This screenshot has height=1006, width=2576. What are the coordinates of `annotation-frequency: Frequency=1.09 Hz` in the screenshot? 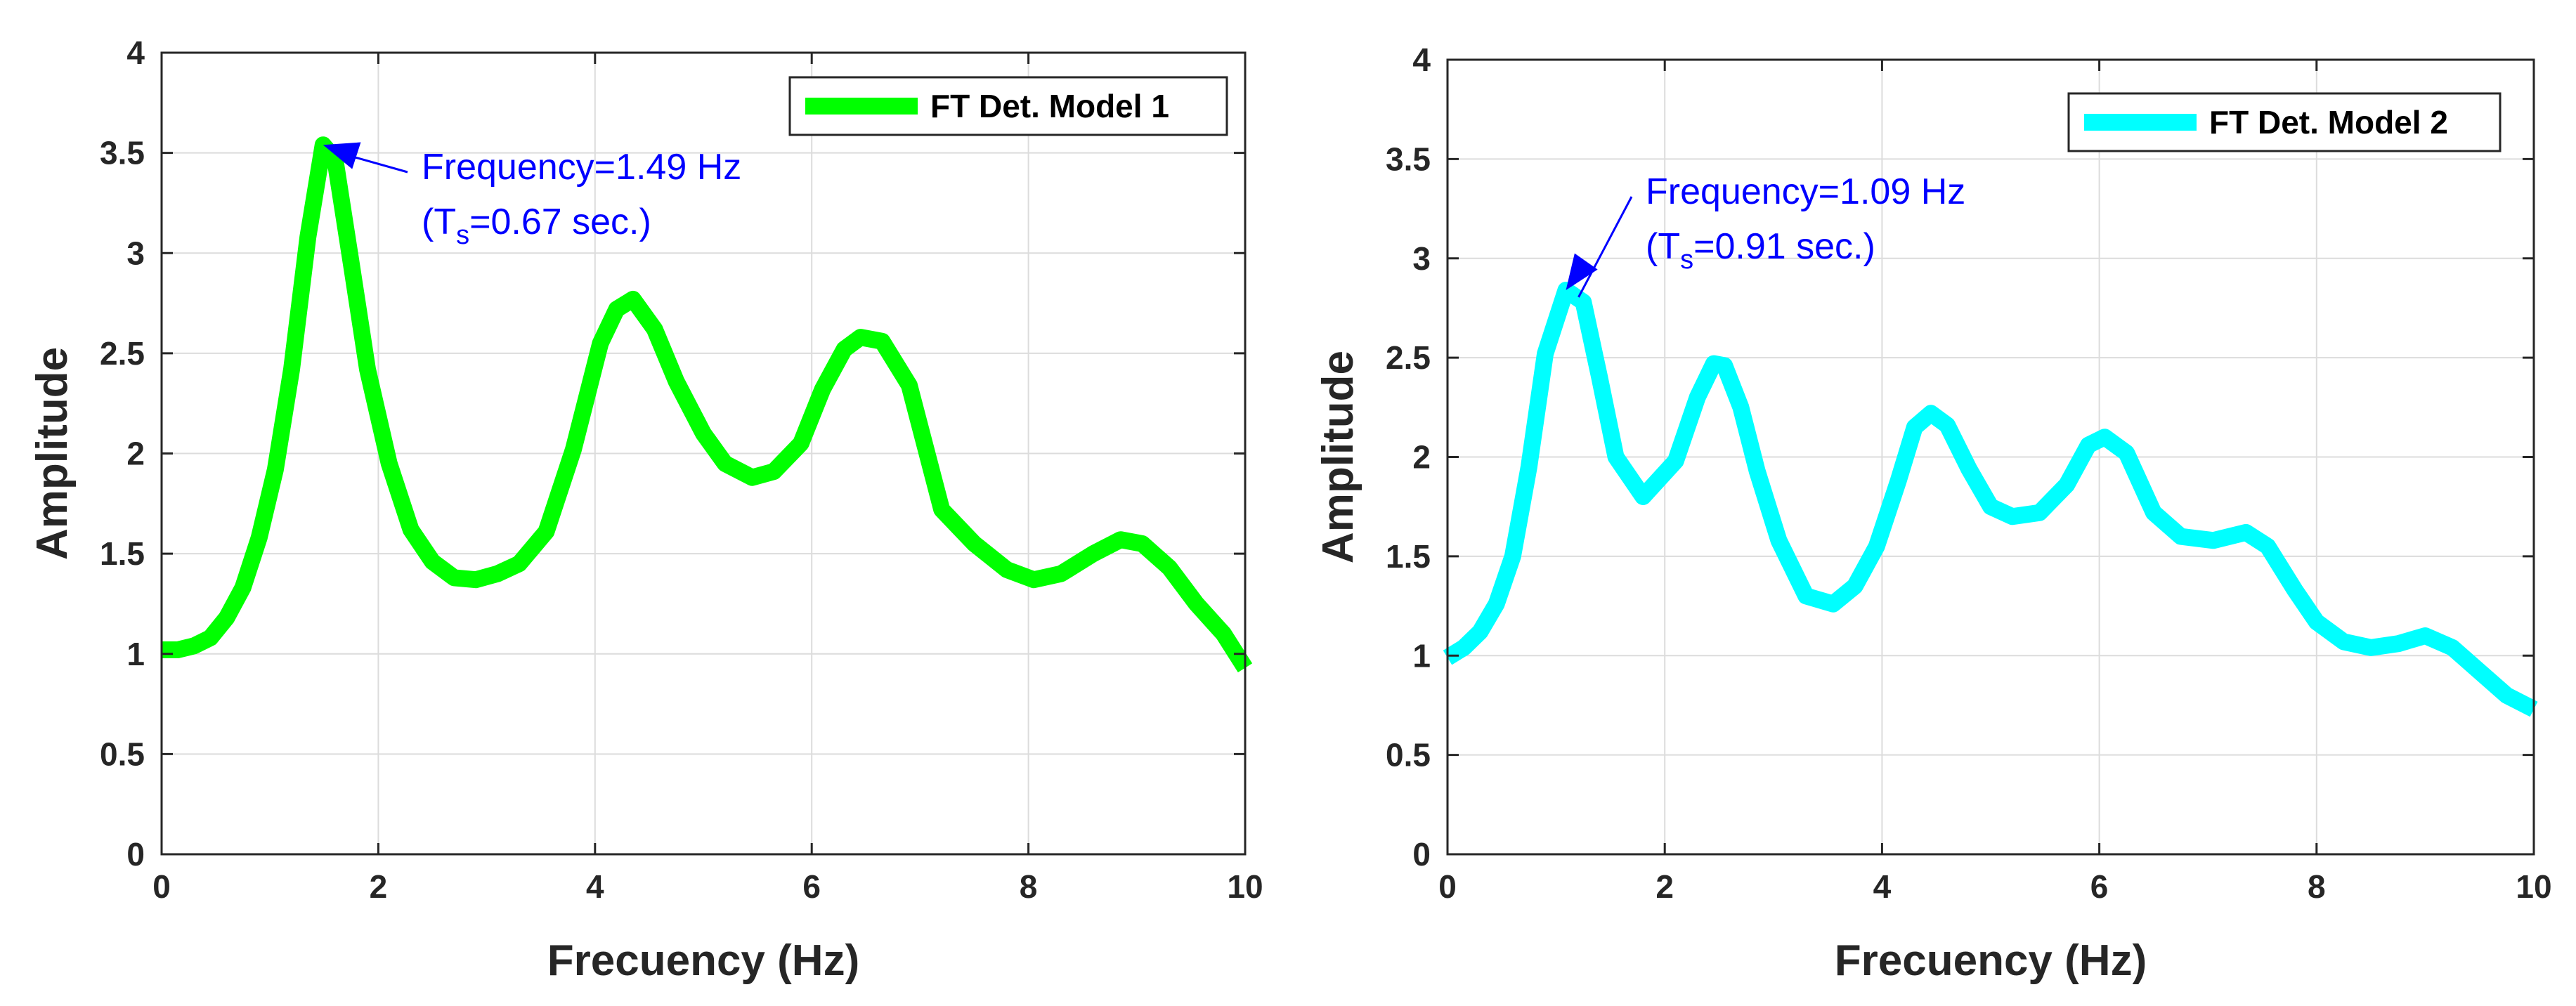 It's located at (1805, 192).